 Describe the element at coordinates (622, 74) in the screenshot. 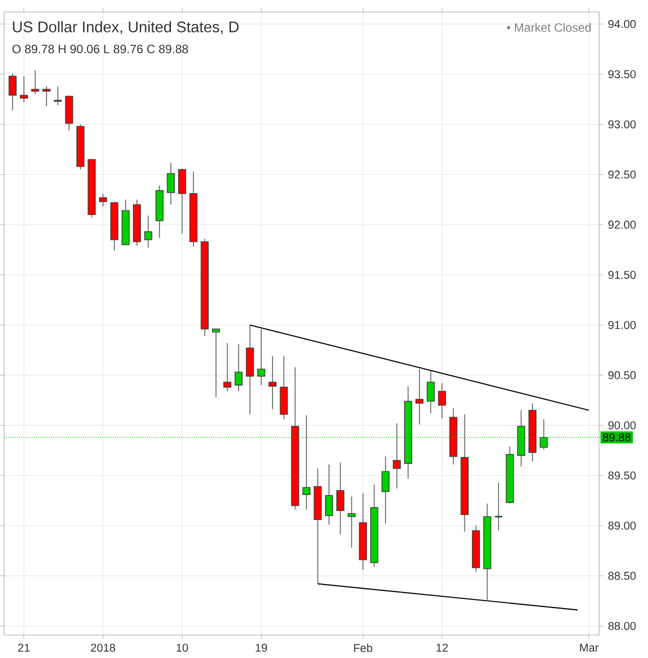

I see `y-tick-label: 93.50` at that location.